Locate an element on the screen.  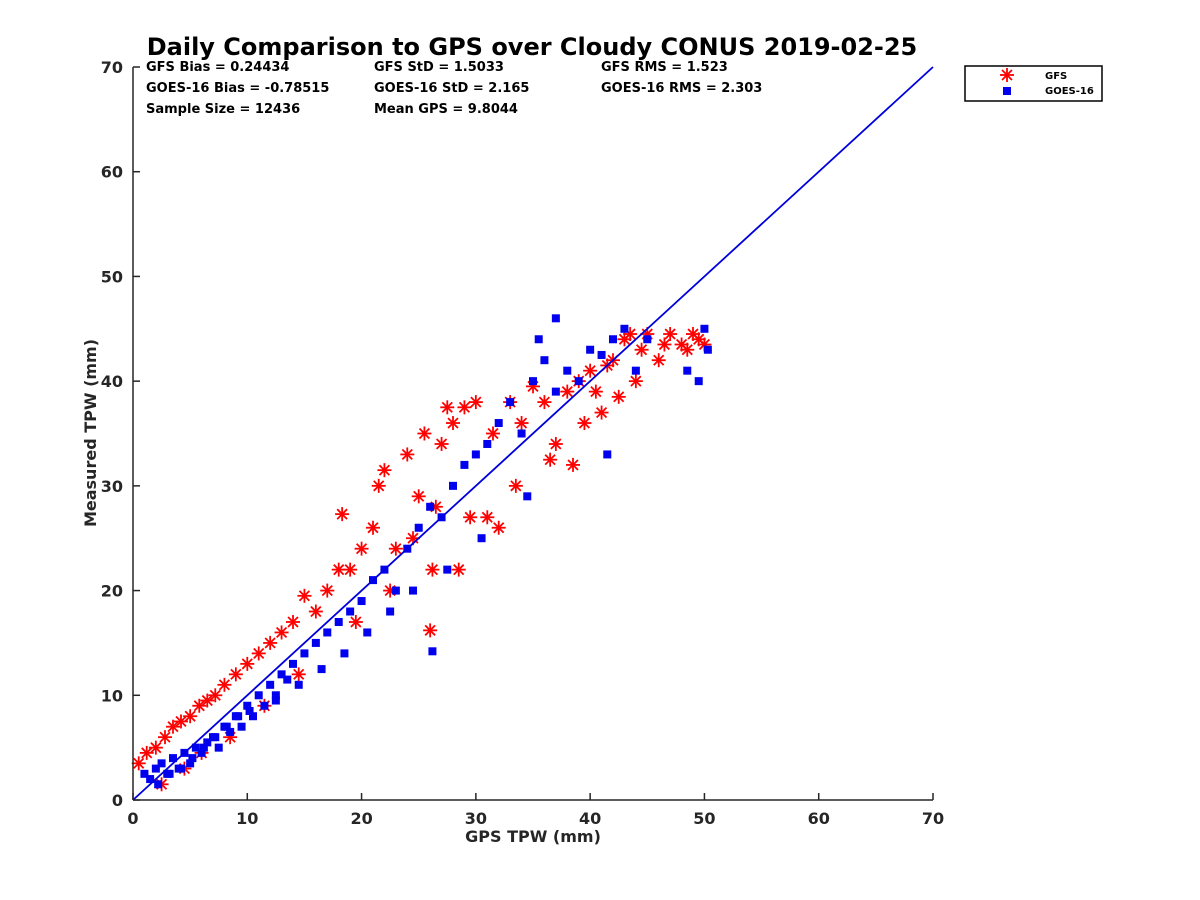
stat-mean-gps: Mean GPS = 9.8044 is located at coordinates (446, 109).